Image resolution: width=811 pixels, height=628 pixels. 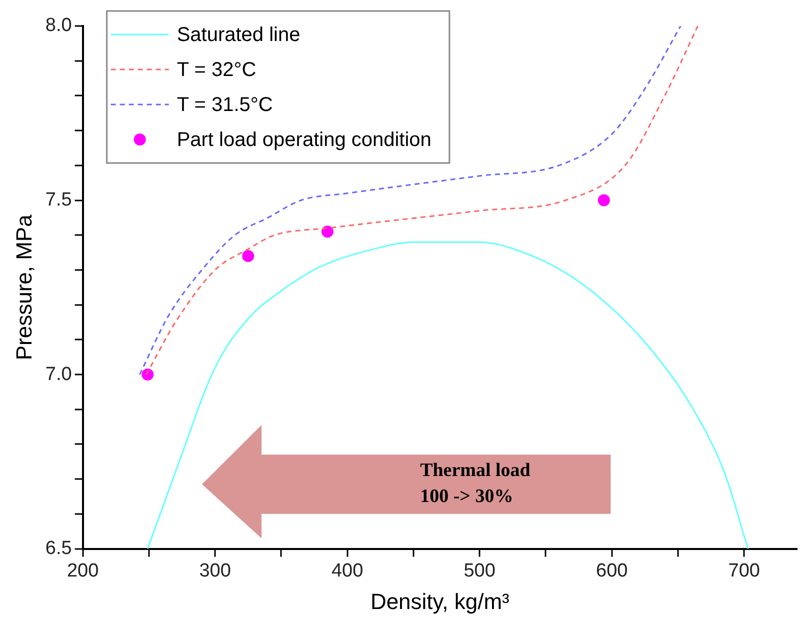 I want to click on y-tick-label: 7.5, so click(x=58, y=200).